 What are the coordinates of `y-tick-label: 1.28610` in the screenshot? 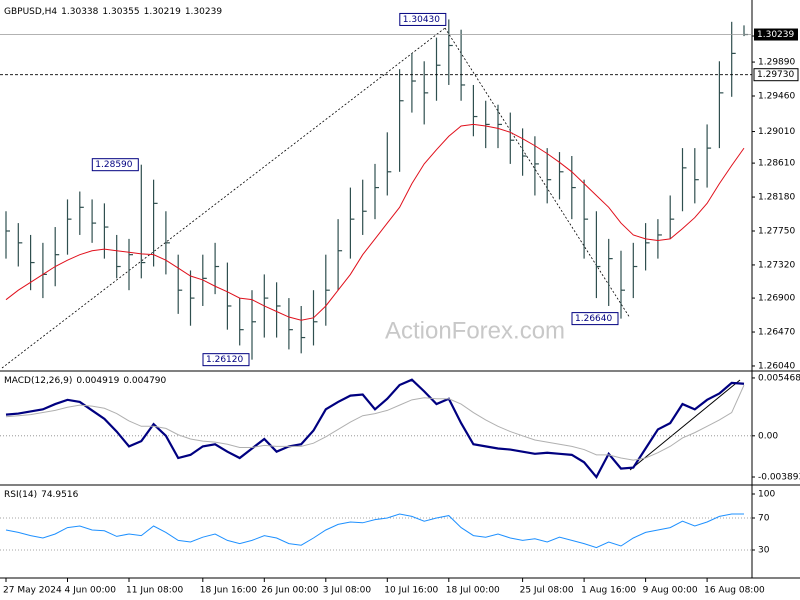 It's located at (776, 164).